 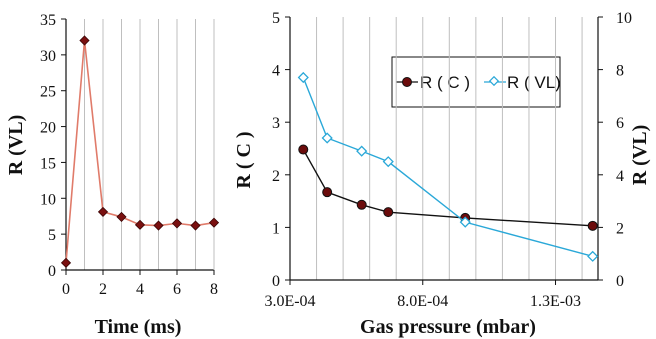 I want to click on right-chart-y2label: R (VL), so click(x=640, y=155).